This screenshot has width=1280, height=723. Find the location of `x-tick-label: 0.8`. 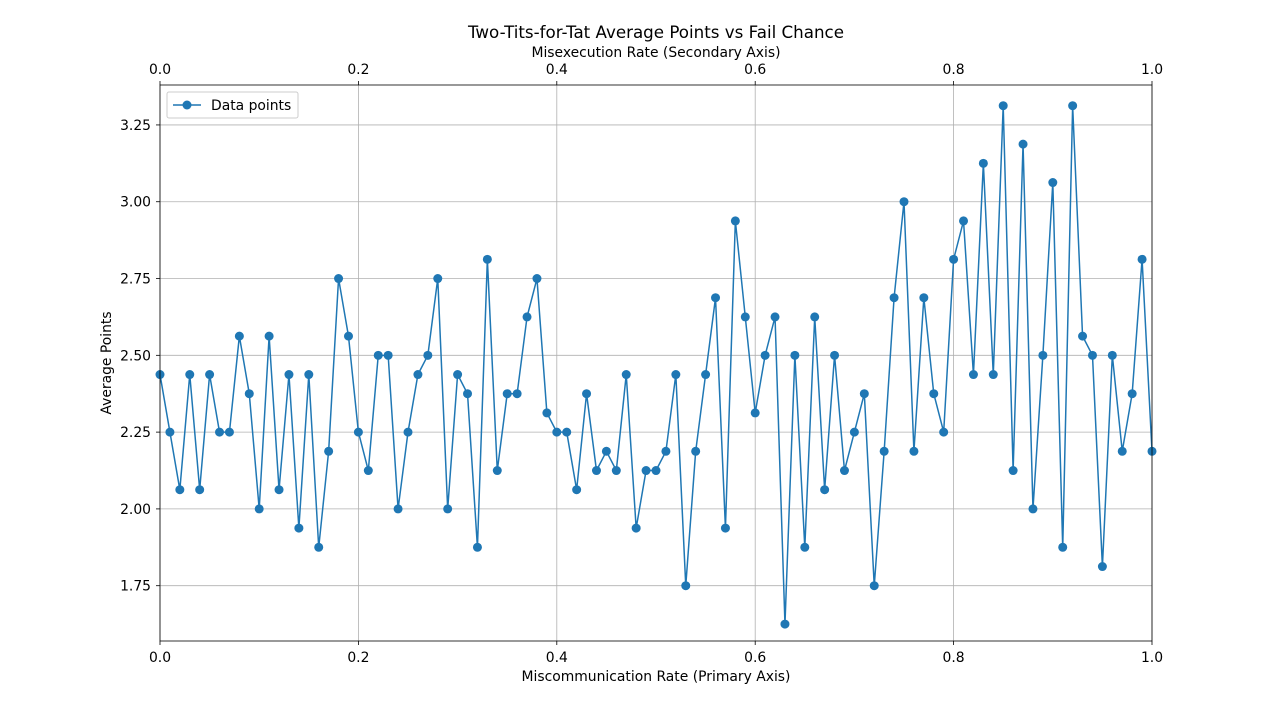

x-tick-label: 0.8 is located at coordinates (954, 658).